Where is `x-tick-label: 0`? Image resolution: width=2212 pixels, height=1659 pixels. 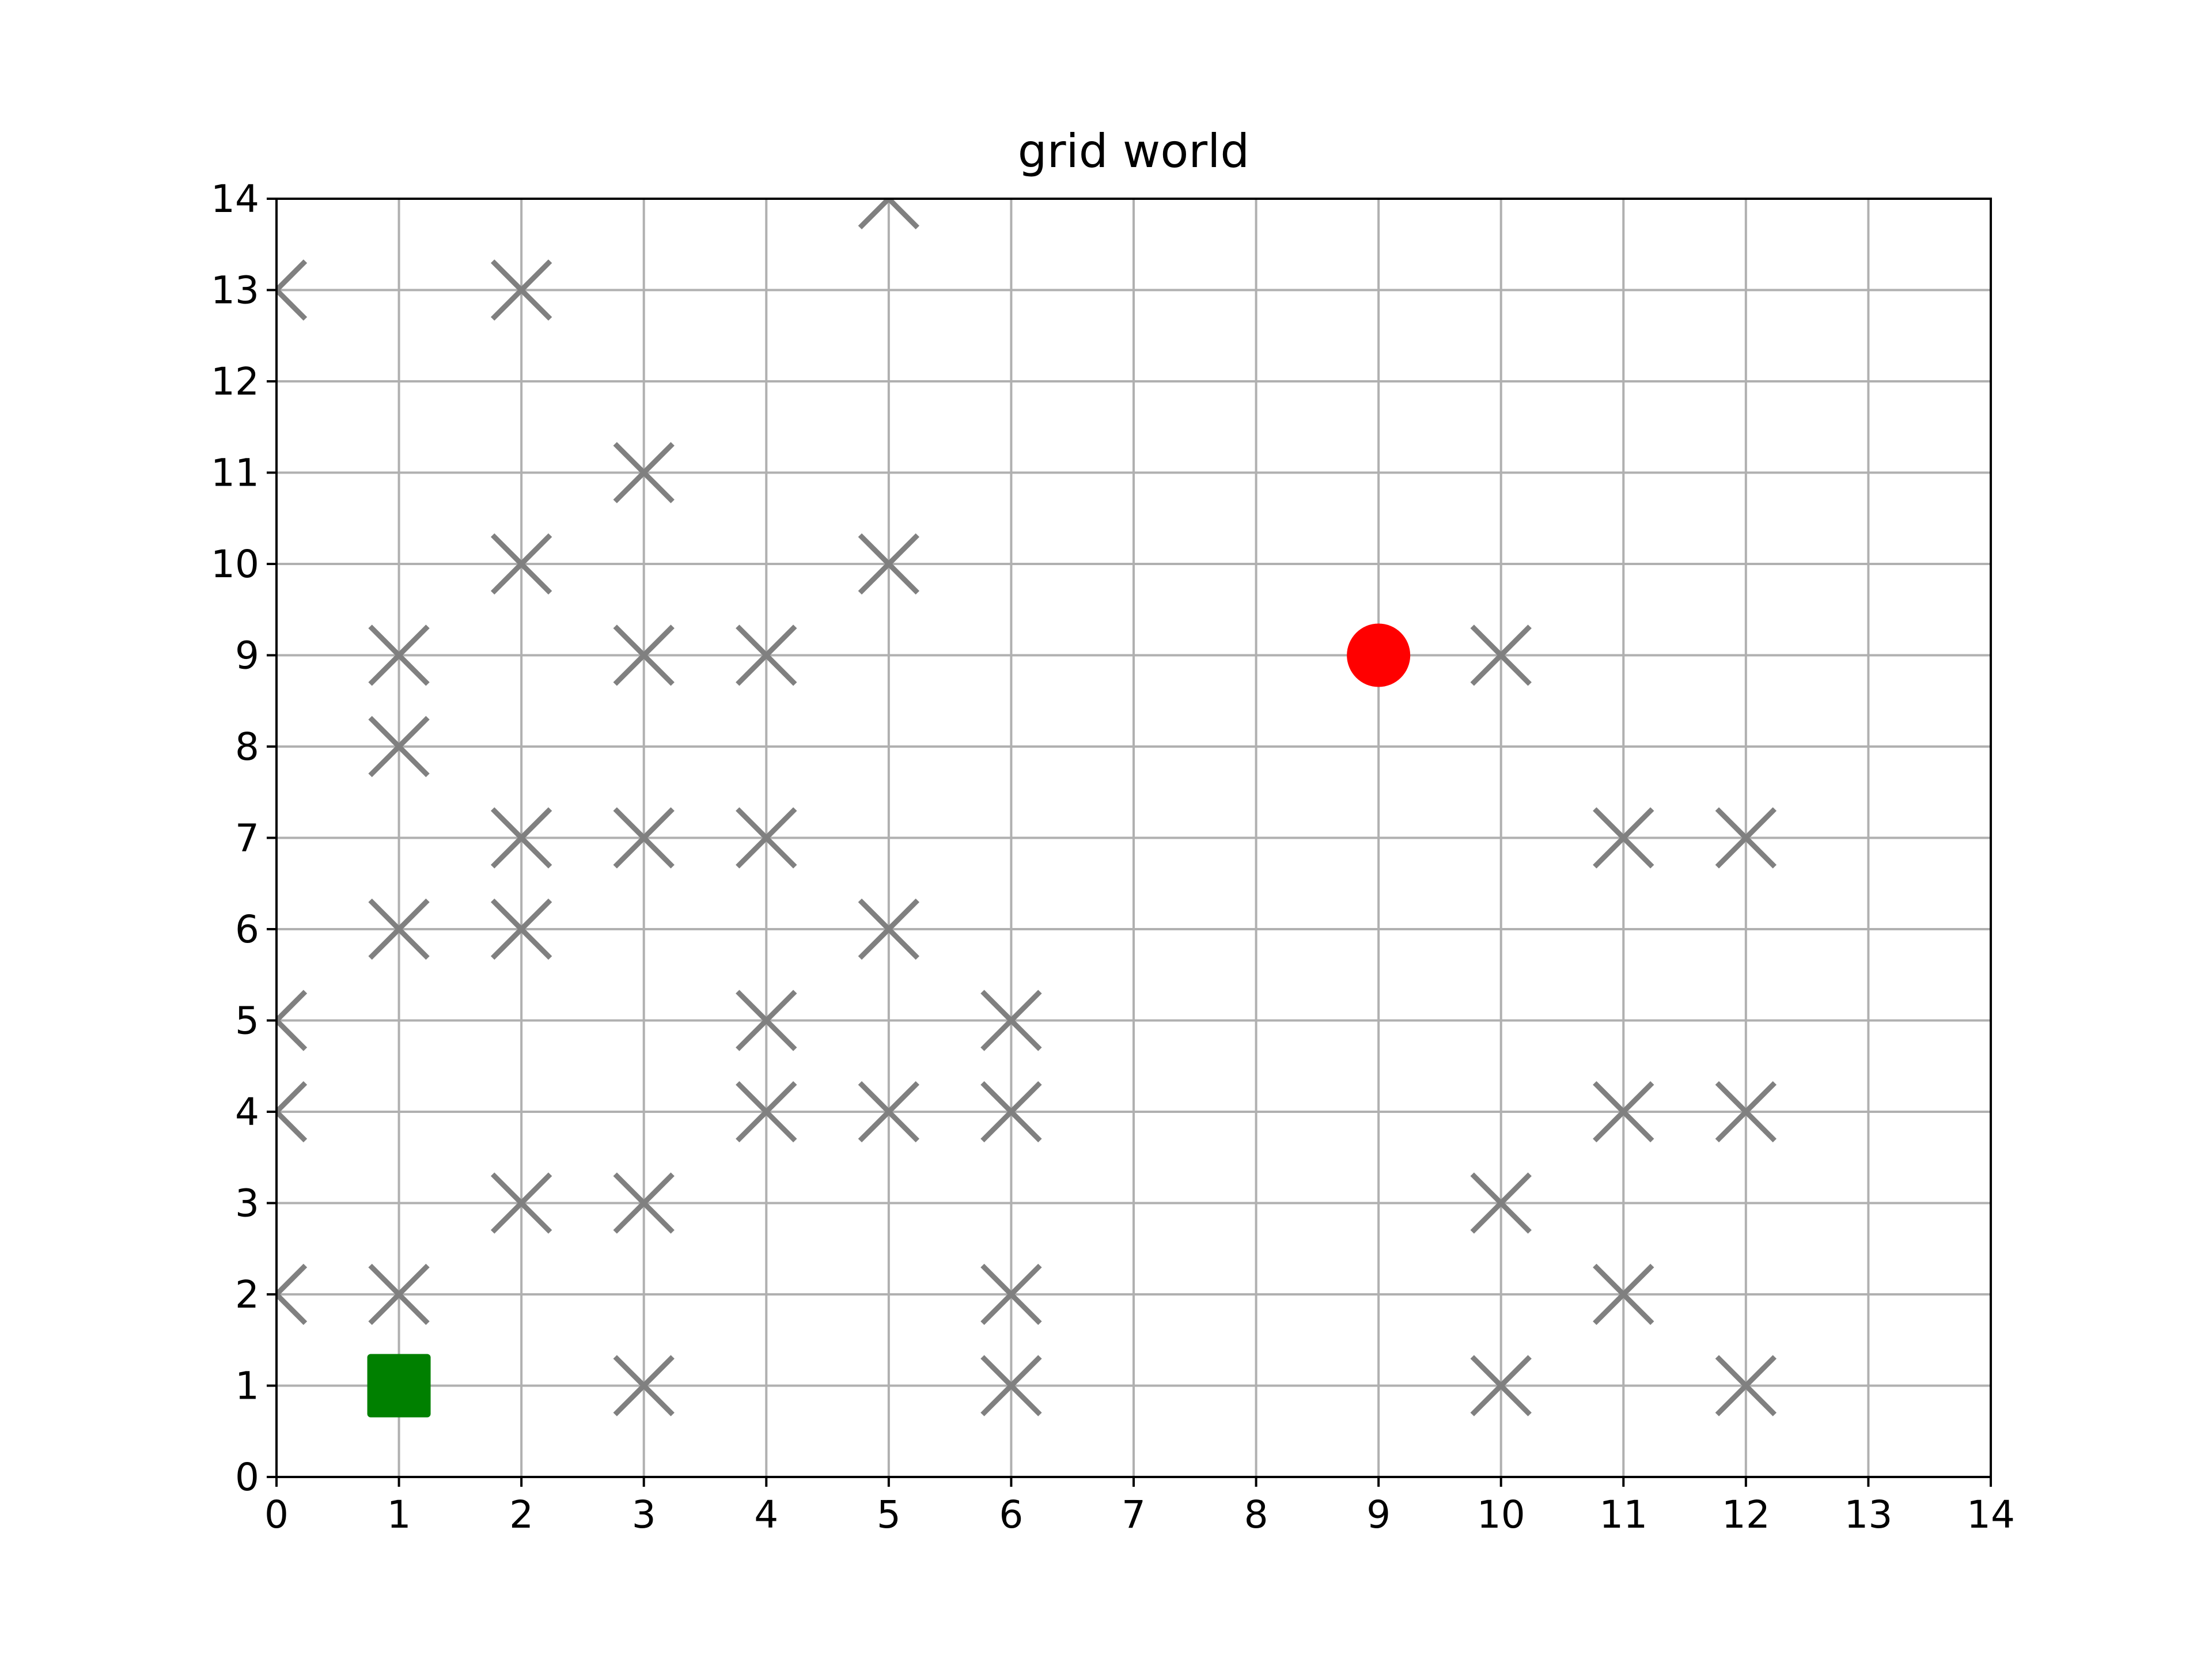
x-tick-label: 0 is located at coordinates (276, 1515).